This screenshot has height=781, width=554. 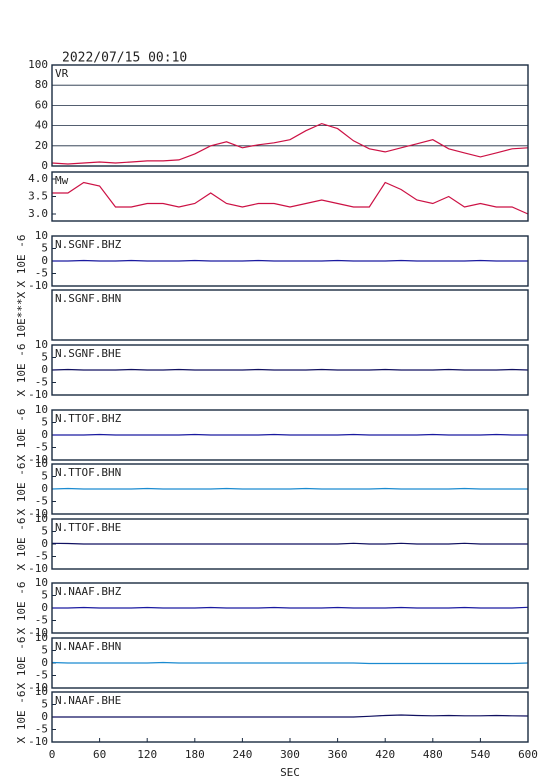 I want to click on y-tick-label: 100, so click(x=38, y=64).